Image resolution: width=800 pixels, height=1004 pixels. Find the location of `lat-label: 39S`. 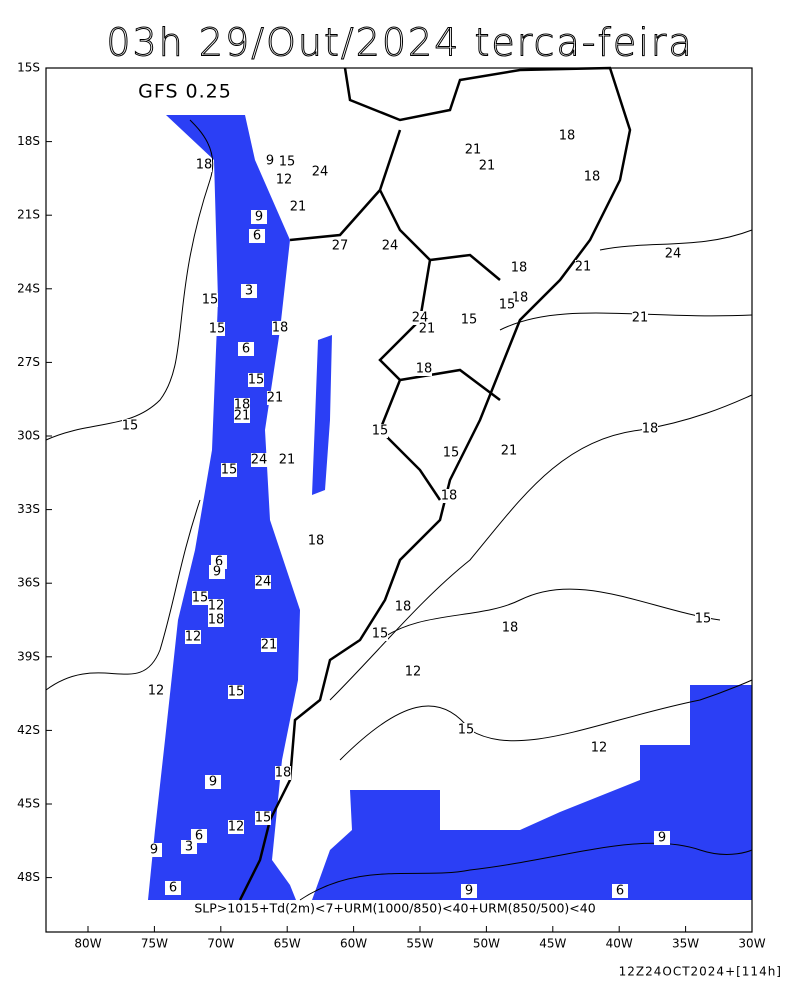

lat-label: 39S is located at coordinates (28, 656).